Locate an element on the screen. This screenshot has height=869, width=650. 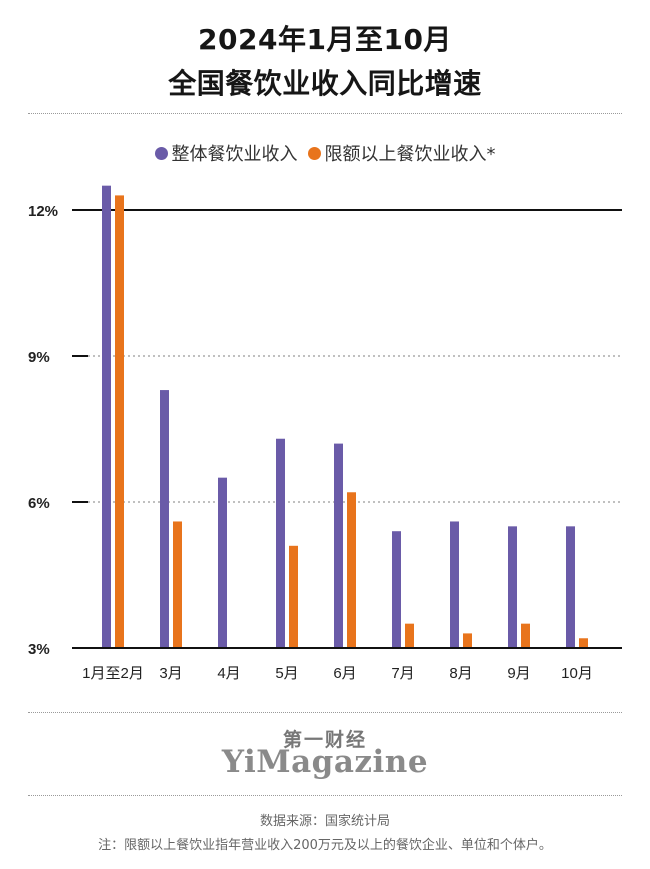
y-tick-label-9: 9% is located at coordinates (39, 357).